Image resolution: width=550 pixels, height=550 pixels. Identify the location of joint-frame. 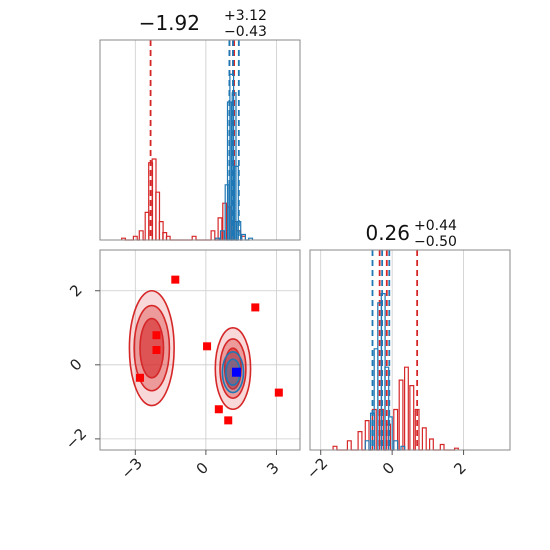
(200, 350).